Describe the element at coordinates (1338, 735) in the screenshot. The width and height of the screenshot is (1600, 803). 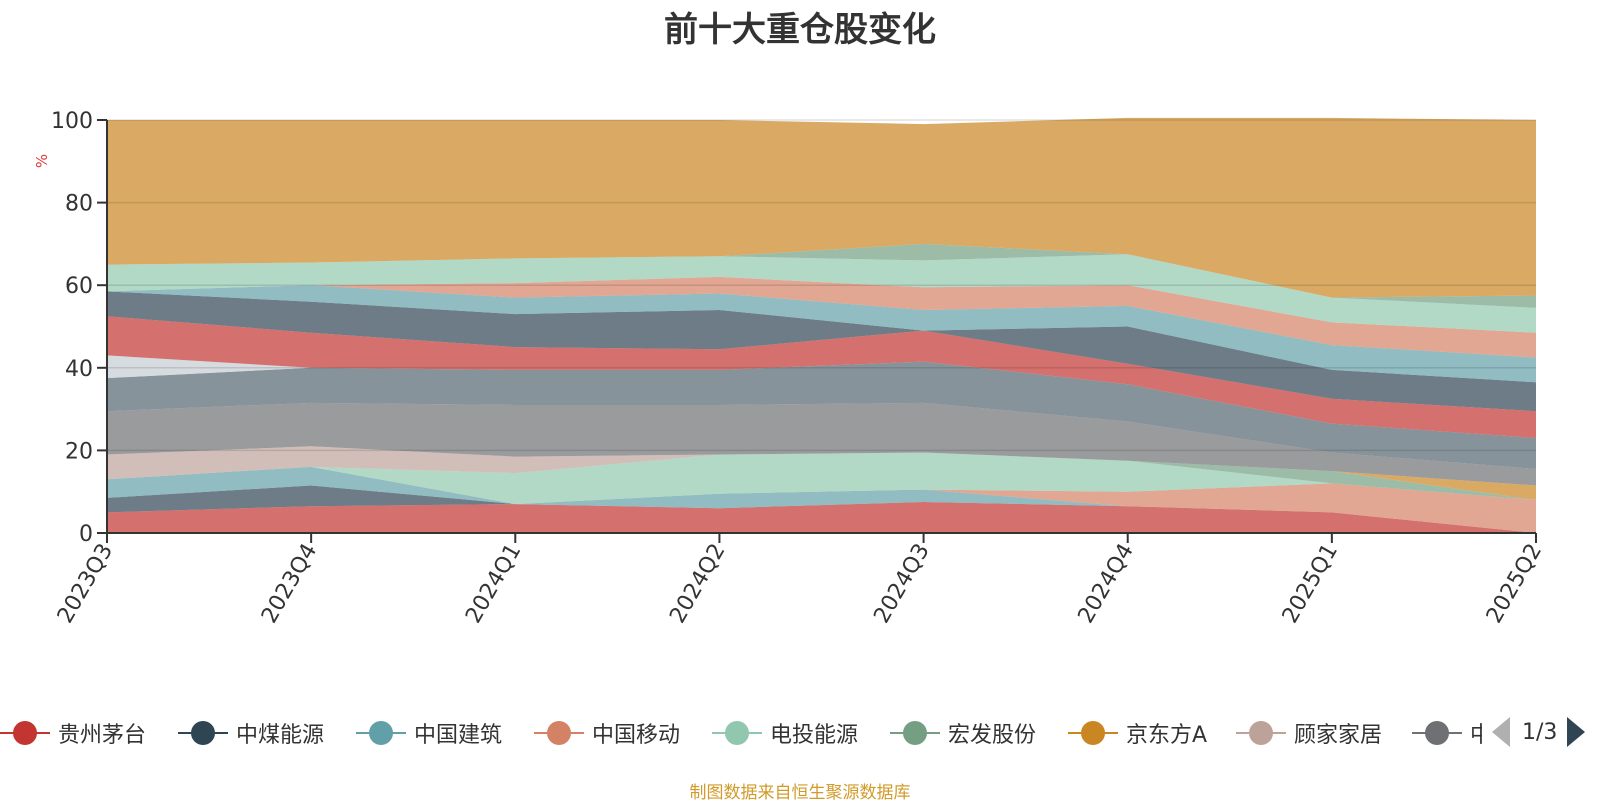
I see `legend-label: 顾家家居` at that location.